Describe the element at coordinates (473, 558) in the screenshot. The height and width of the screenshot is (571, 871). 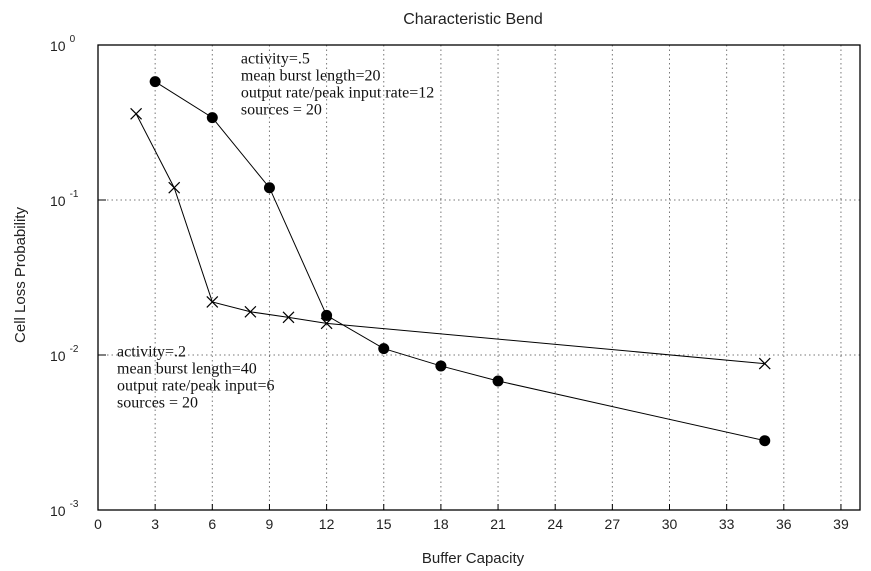
I see `x-axis-label: Buffer Capacity` at that location.